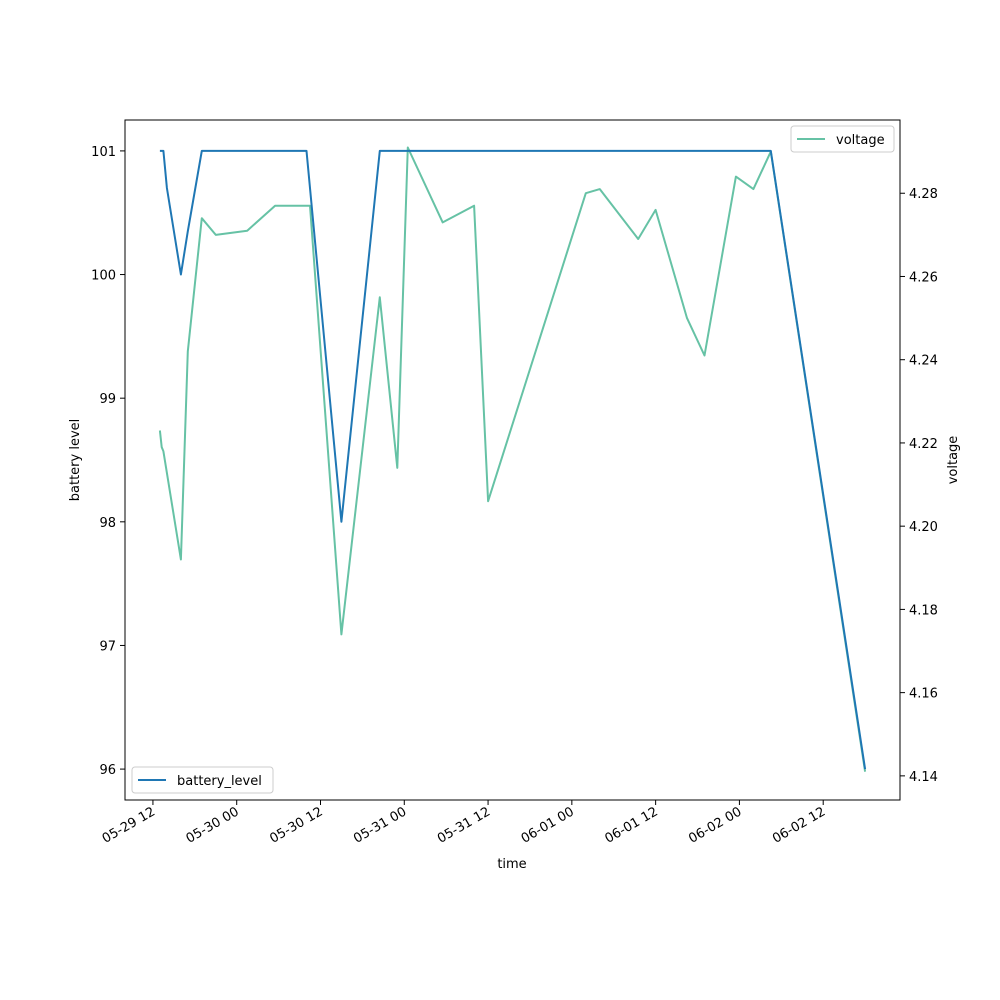 The image size is (1000, 1000). Describe the element at coordinates (107, 770) in the screenshot. I see `y-left-tick-label: 96` at that location.